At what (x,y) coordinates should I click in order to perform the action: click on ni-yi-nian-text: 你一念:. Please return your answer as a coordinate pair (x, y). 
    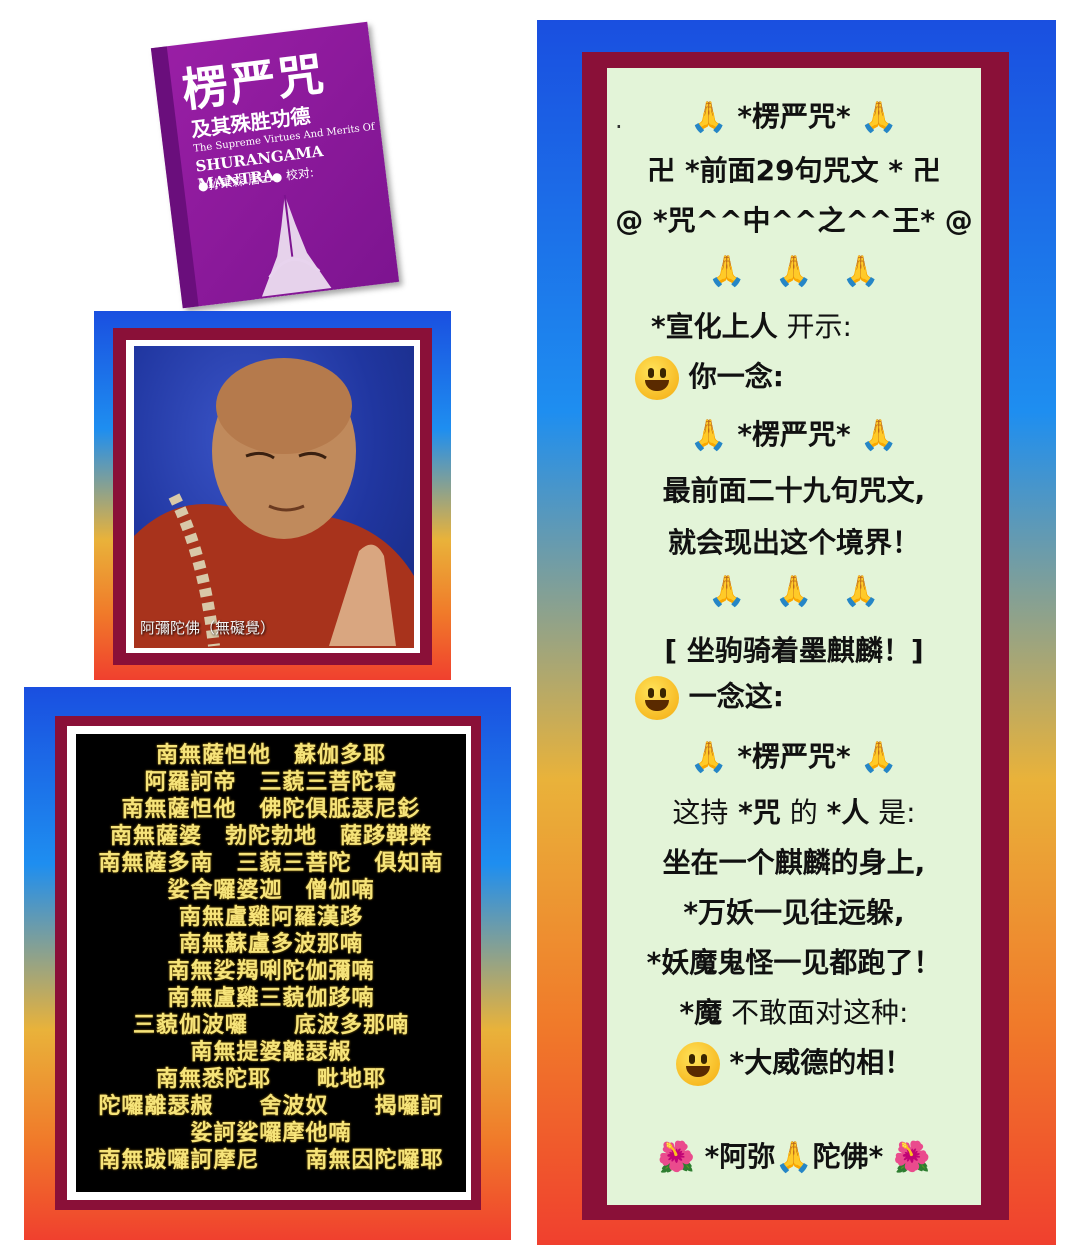
    Looking at the image, I should click on (736, 376).